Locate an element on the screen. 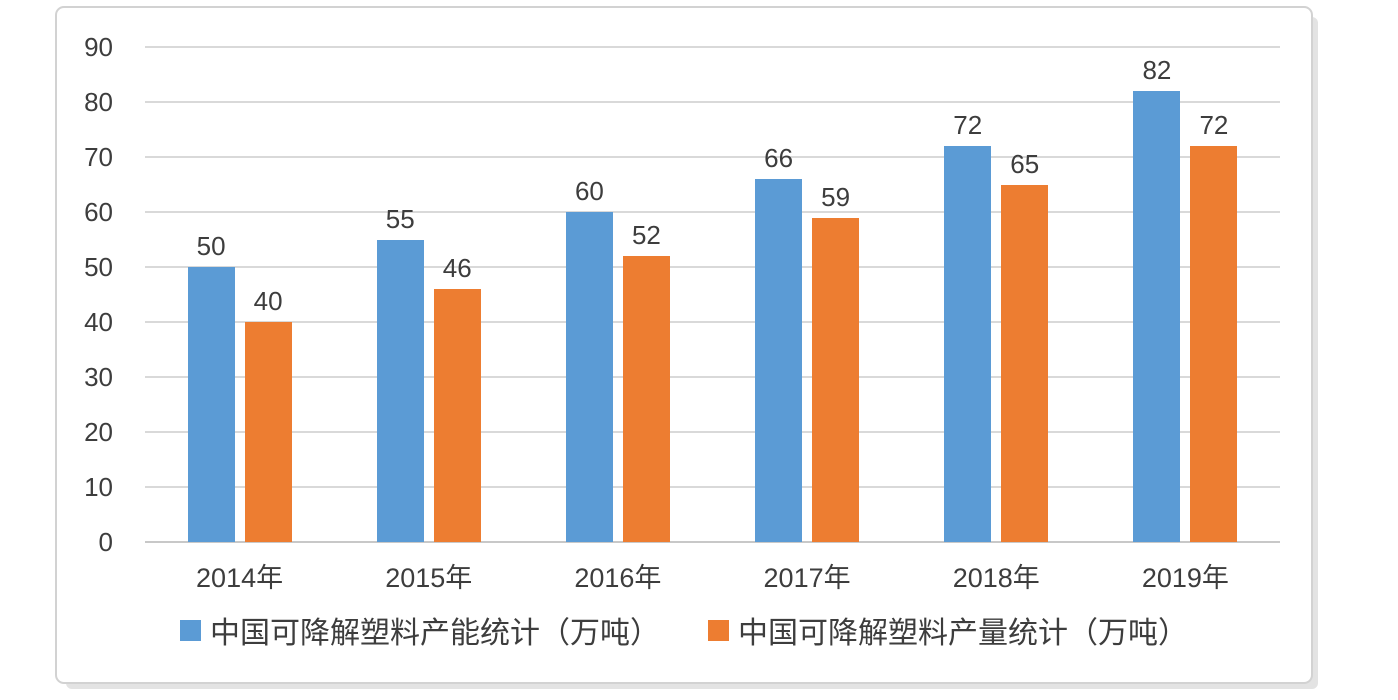 The width and height of the screenshot is (1398, 700). legend-item-2: 中国可降解塑料产量统计（万吨） is located at coordinates (948, 630).